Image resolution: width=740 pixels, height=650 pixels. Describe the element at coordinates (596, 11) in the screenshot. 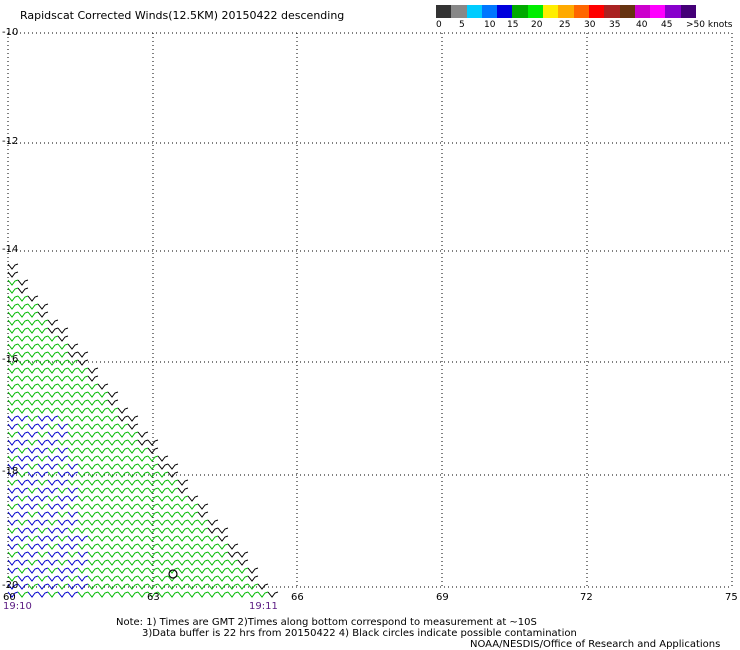

I see `colorbar-segment` at that location.